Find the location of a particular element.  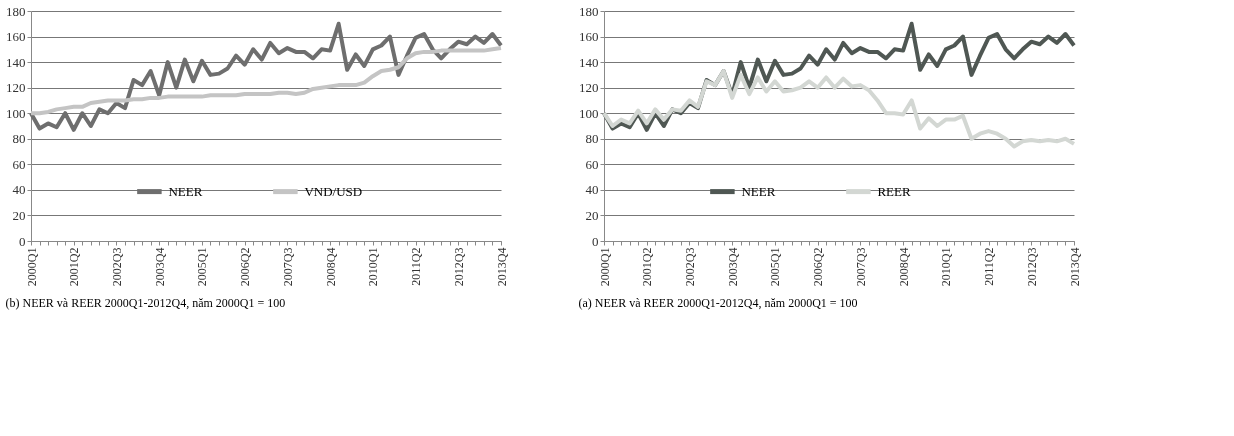

text: (a) NEER và REER 2000Q1-2012Q4, năm 2000Q1 = 100 is located at coordinates (718, 302).